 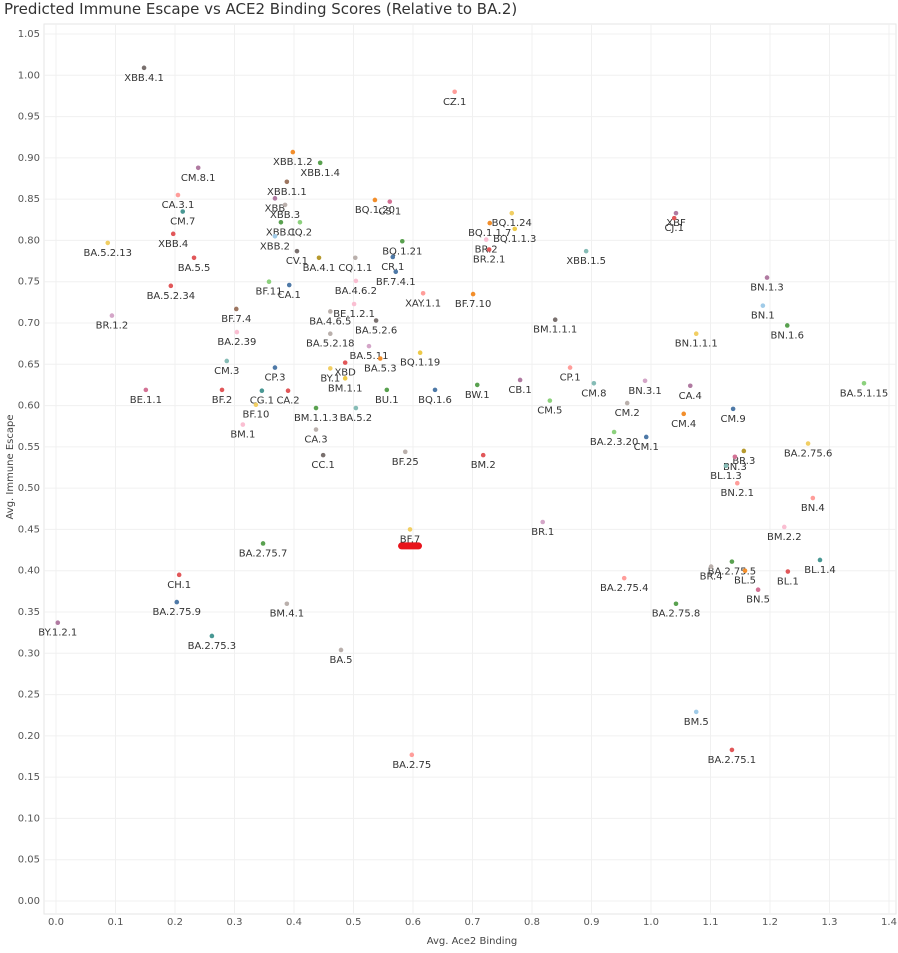 What do you see at coordinates (194, 268) in the screenshot?
I see `point-label: BA.5.5` at bounding box center [194, 268].